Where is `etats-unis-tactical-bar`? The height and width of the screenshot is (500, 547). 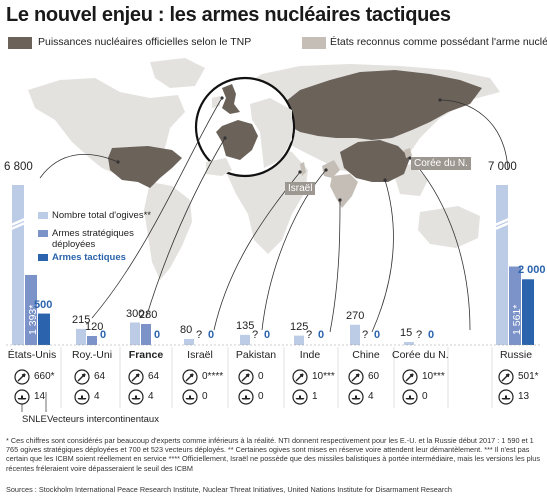
etats-unis-tactical-bar is located at coordinates (44, 329).